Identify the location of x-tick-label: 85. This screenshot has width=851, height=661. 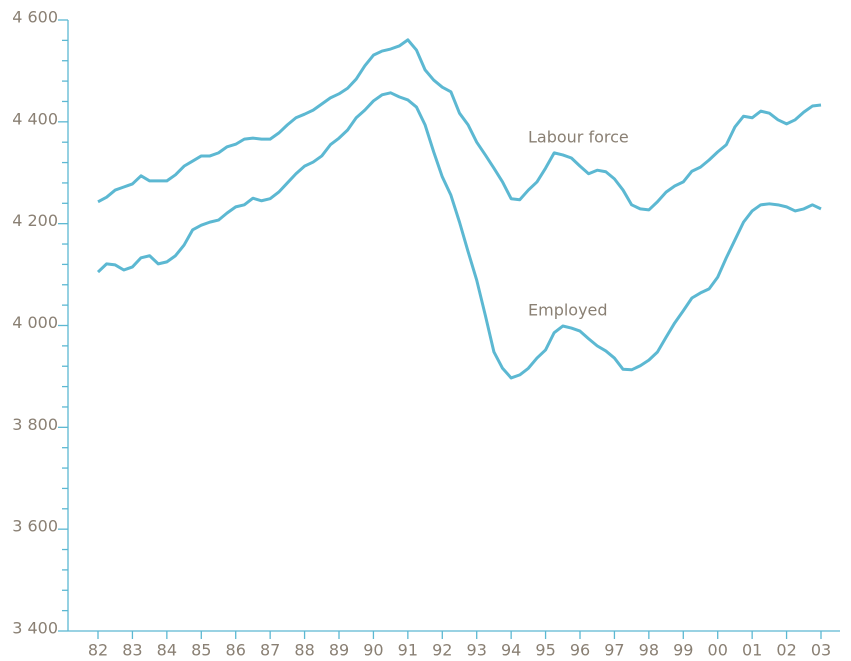
(201, 650).